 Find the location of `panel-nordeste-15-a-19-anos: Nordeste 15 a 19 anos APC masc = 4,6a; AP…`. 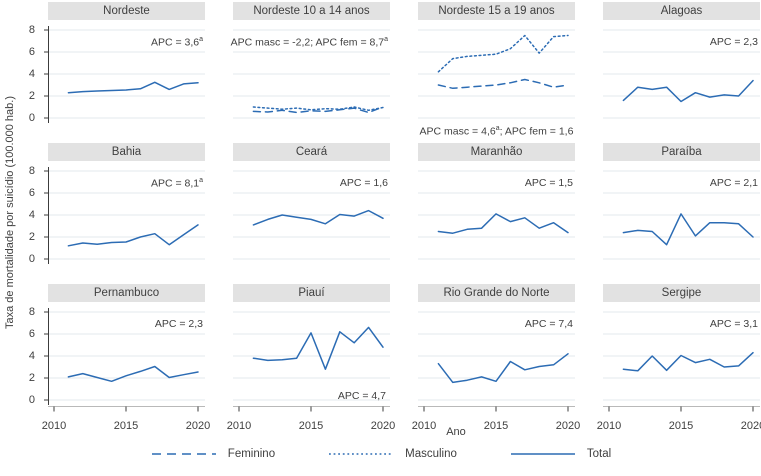

panel-nordeste-15-a-19-anos: Nordeste 15 a 19 anos APC masc = 4,6a; AP… is located at coordinates (496, 70).